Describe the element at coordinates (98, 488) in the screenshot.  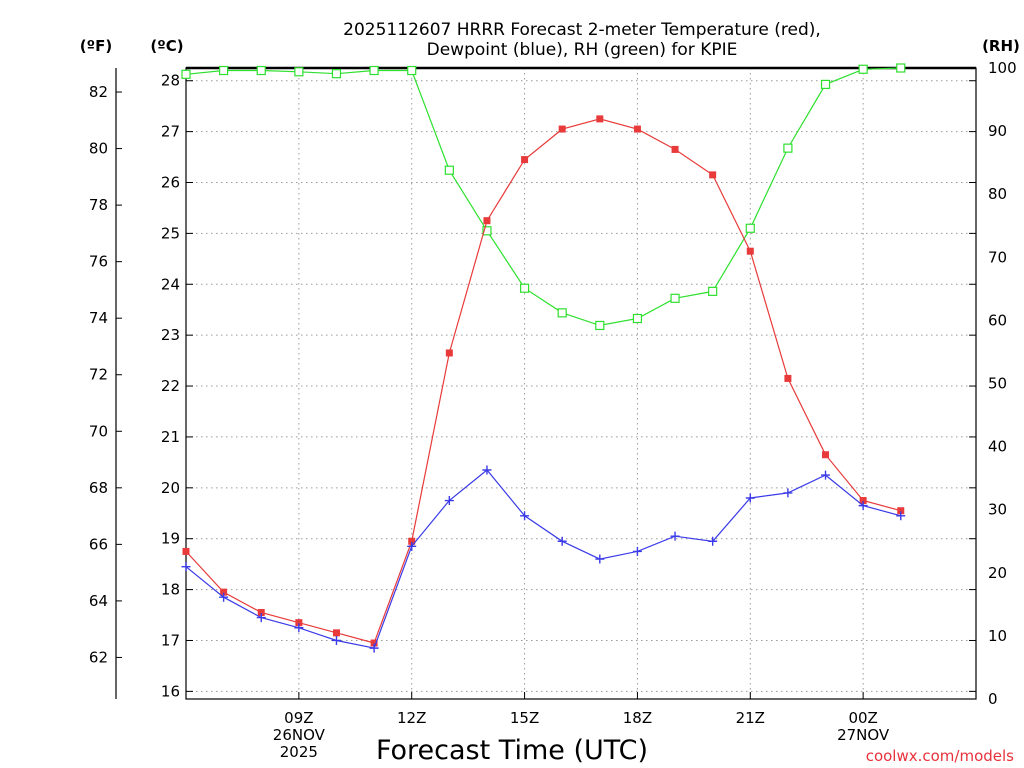
I see `fahrenheit-tick-label: 68` at that location.